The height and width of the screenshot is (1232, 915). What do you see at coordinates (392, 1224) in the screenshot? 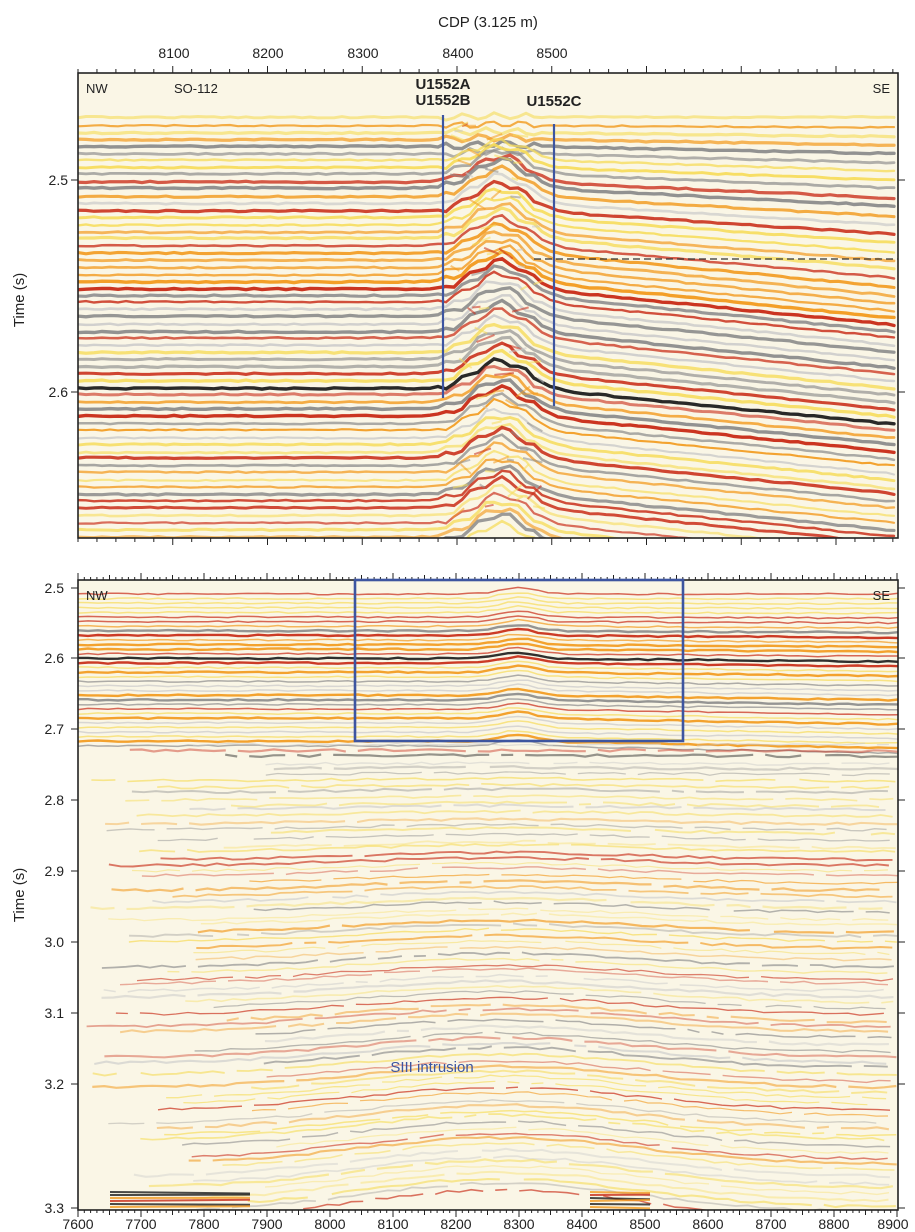
I see `bottom-x-tick-label: 8100` at bounding box center [392, 1224].